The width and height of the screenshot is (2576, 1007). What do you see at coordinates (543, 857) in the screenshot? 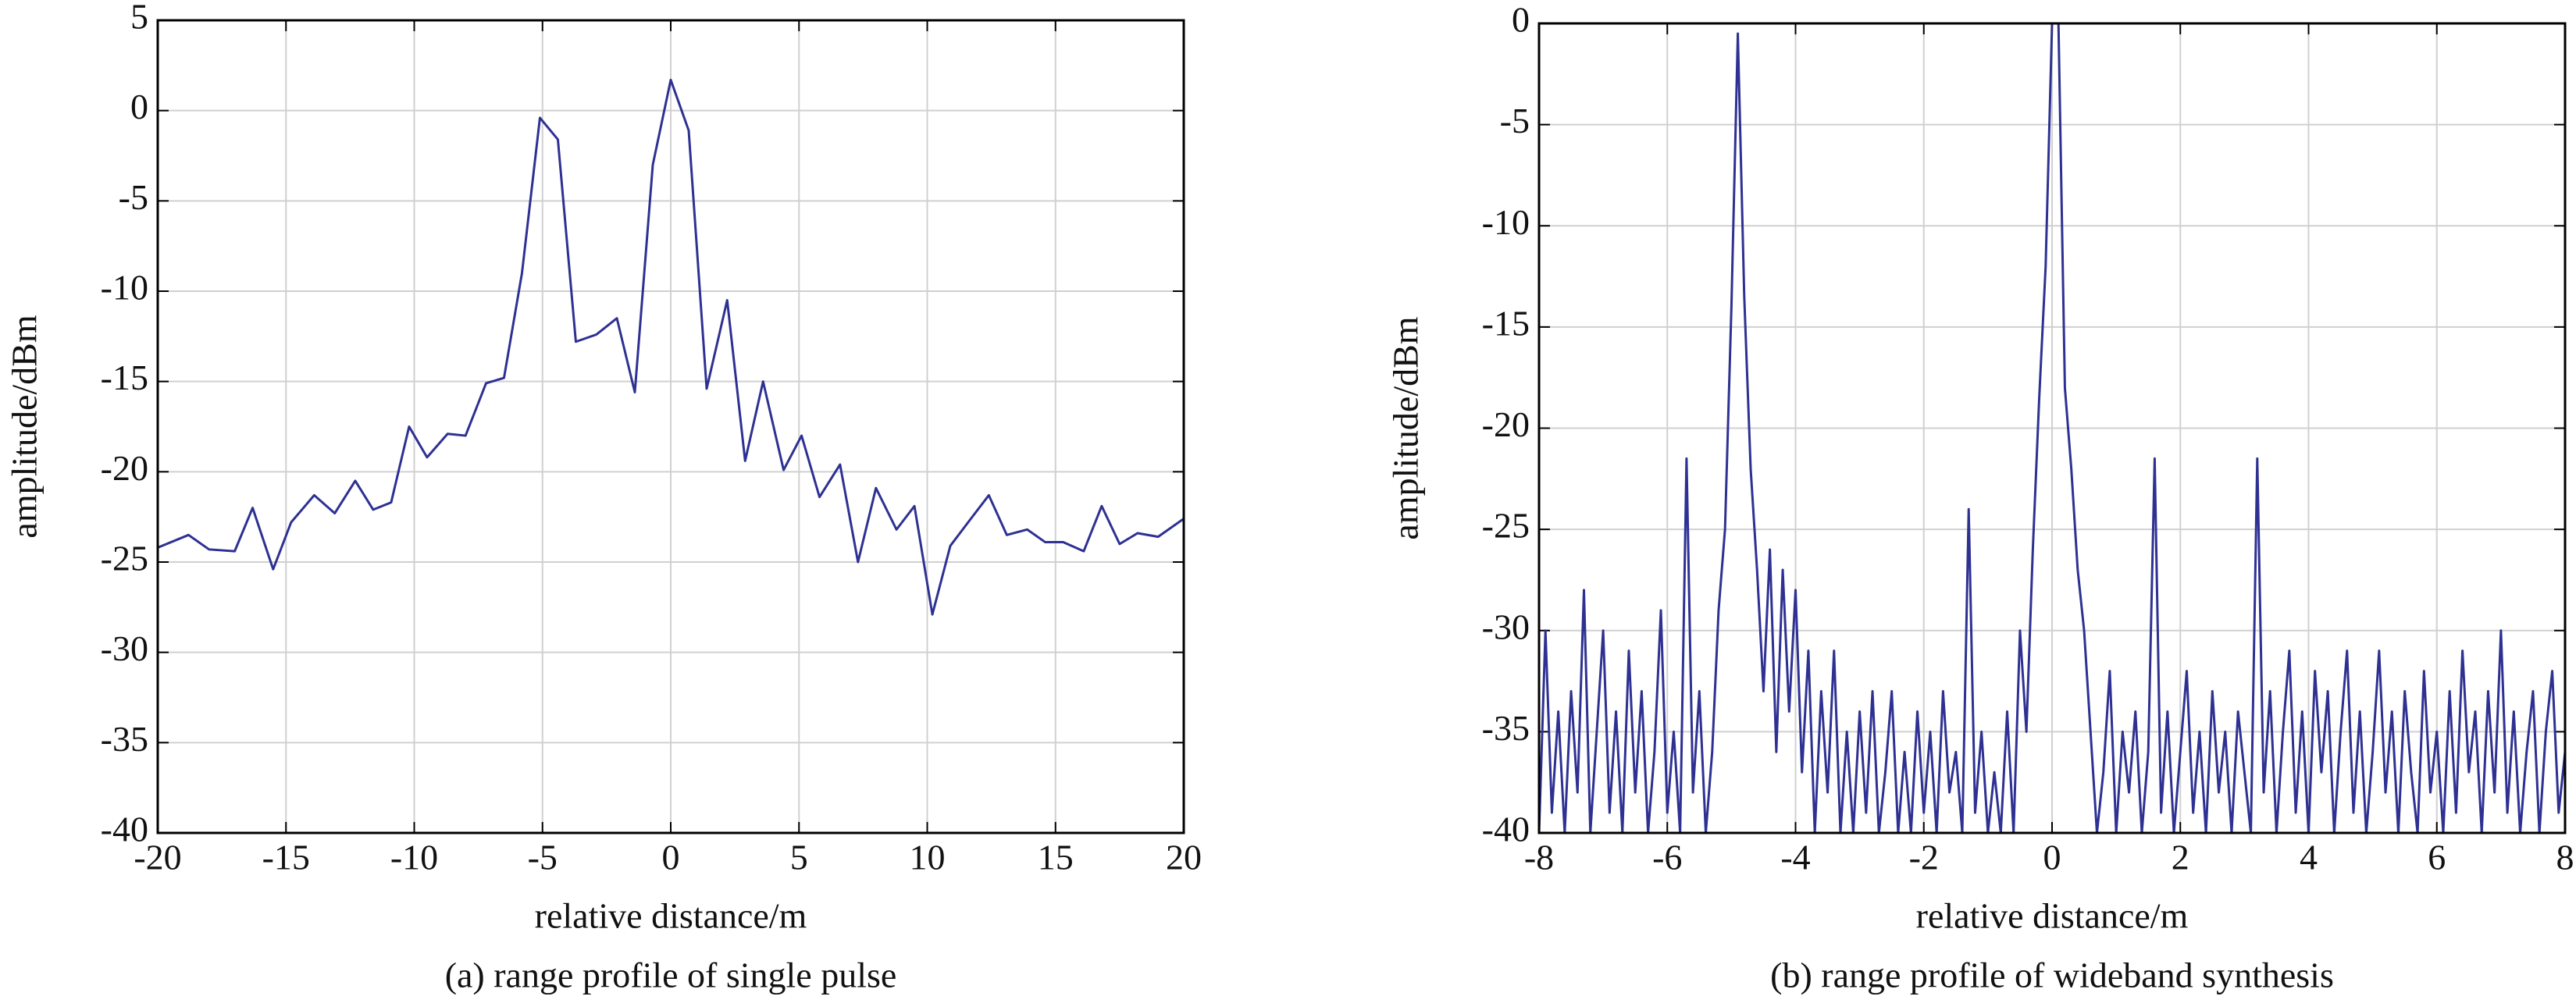
I see `x-tick-label: -5` at bounding box center [543, 857].